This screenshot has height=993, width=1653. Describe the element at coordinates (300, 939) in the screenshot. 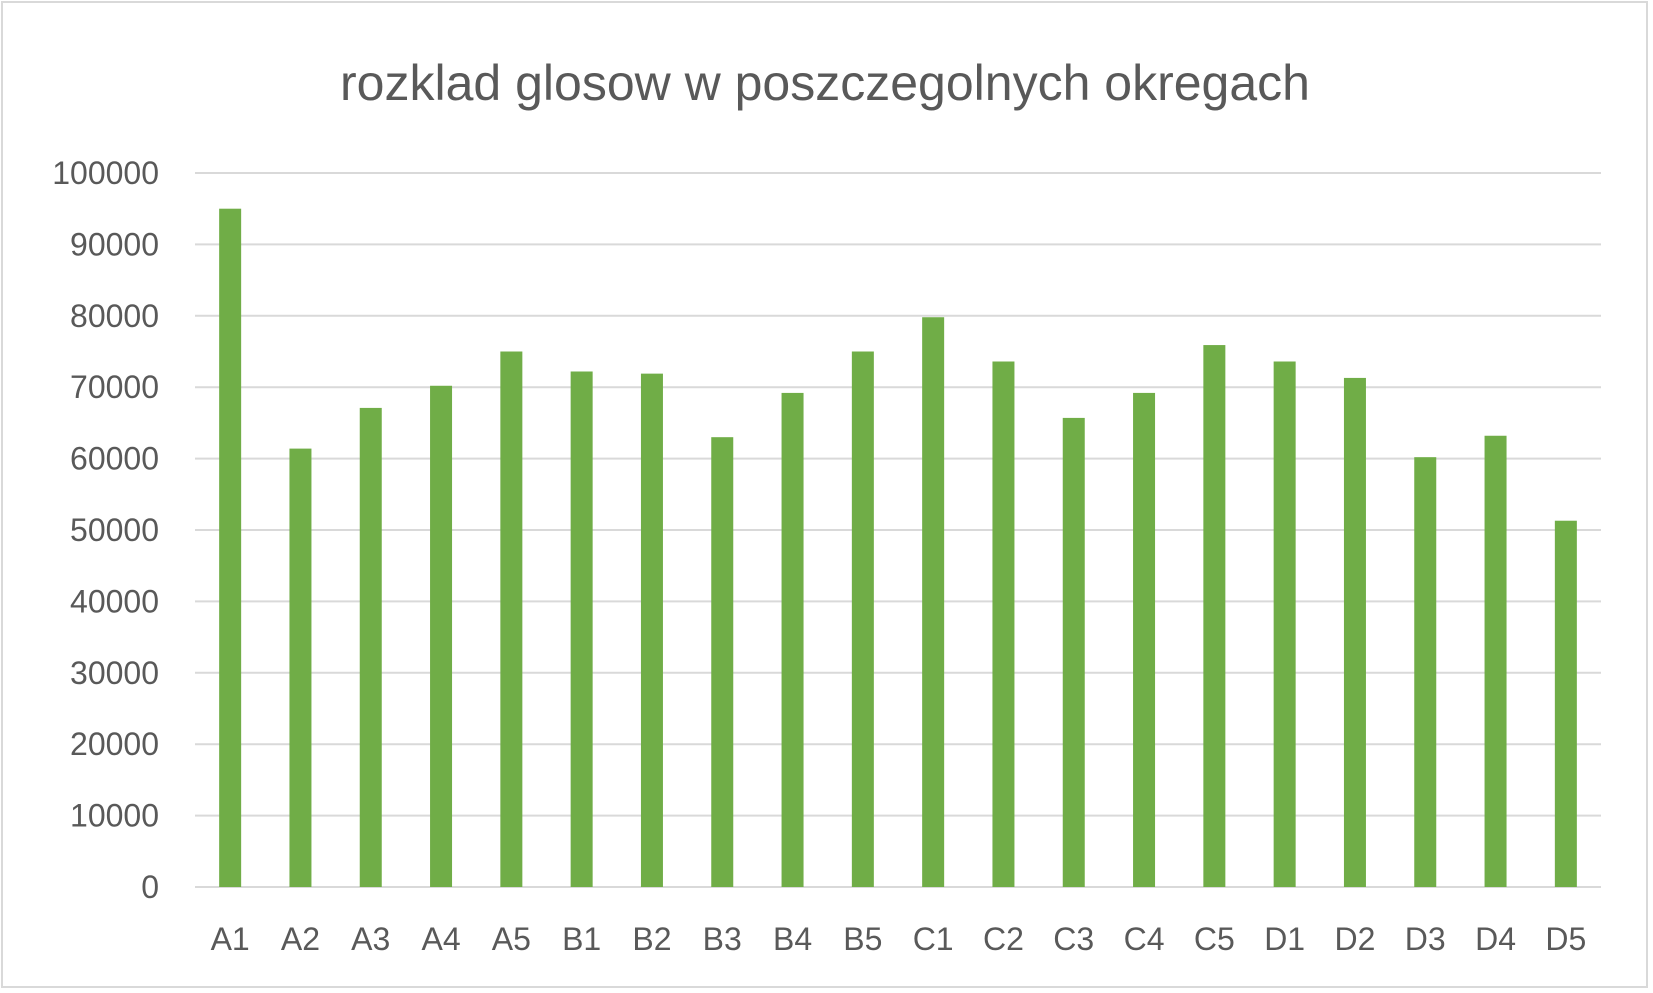

I see `x-tick-label: A2` at that location.